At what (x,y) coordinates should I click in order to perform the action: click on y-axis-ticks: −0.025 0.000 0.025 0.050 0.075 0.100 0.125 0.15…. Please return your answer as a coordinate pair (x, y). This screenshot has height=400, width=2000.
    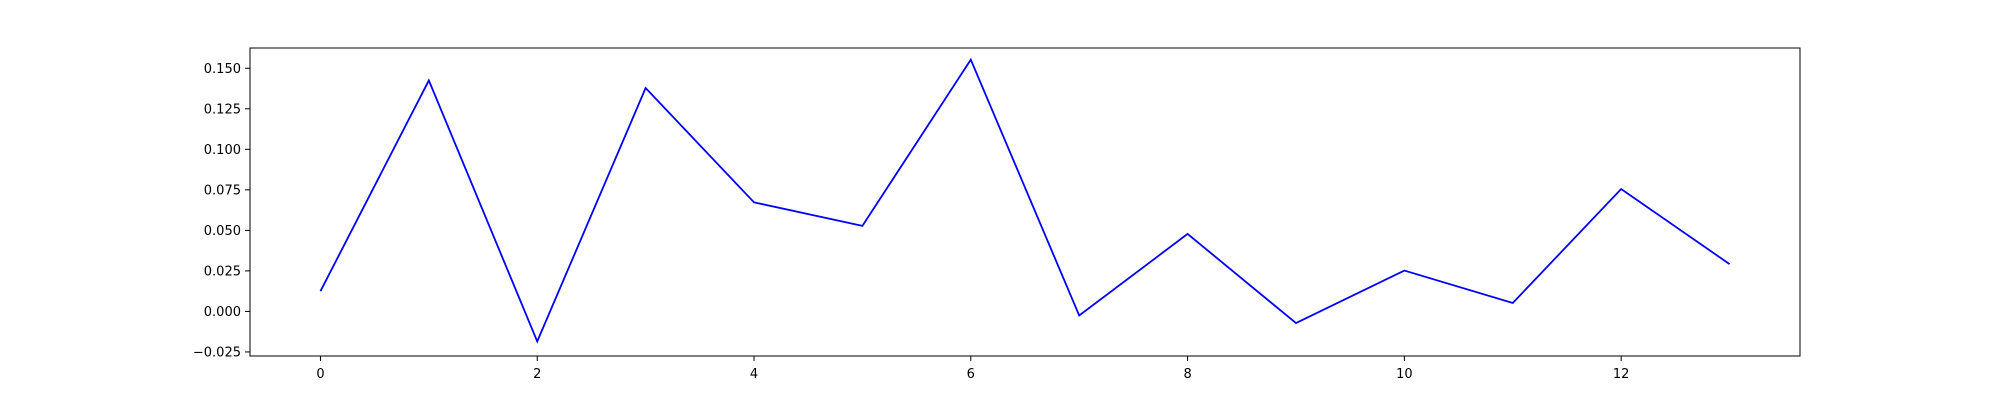
    Looking at the image, I should click on (221, 211).